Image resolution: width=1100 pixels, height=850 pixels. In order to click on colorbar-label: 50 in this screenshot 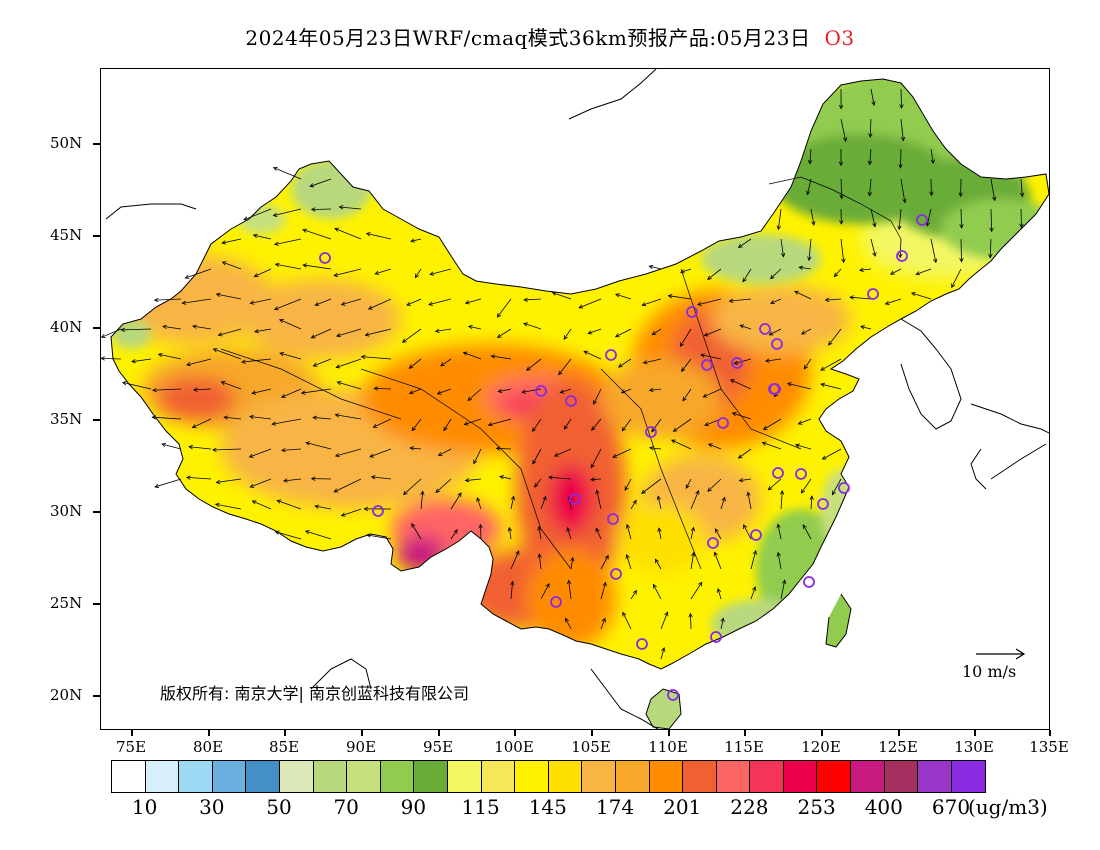, I will do `click(279, 807)`.